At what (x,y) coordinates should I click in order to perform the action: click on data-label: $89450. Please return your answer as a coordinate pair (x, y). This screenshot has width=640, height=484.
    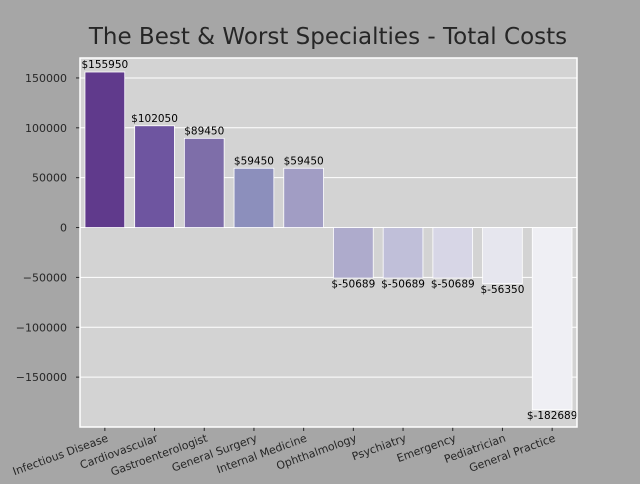
    Looking at the image, I should click on (204, 131).